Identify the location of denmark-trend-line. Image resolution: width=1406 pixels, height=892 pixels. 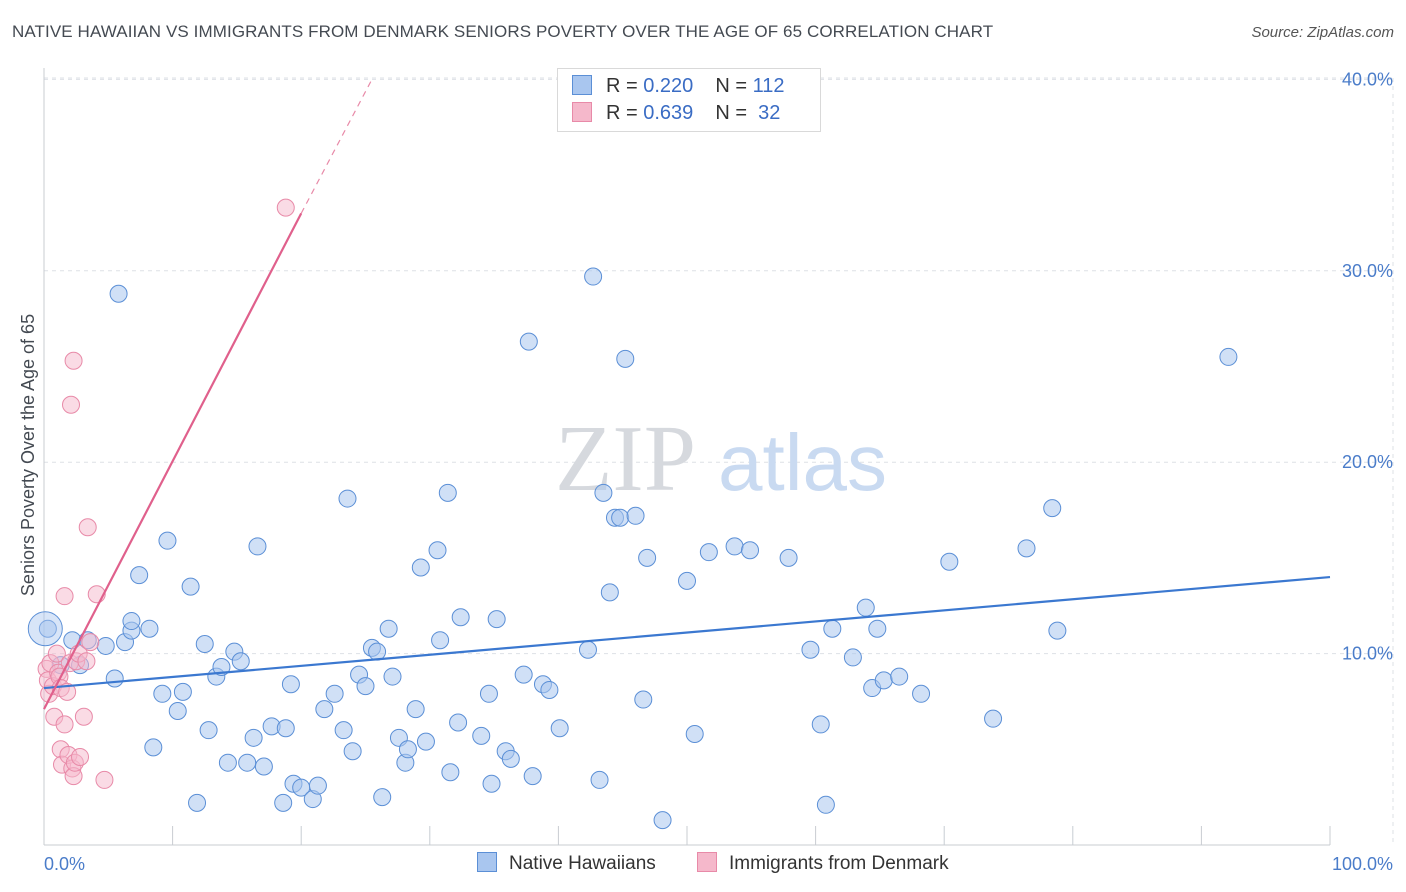
(173, 461).